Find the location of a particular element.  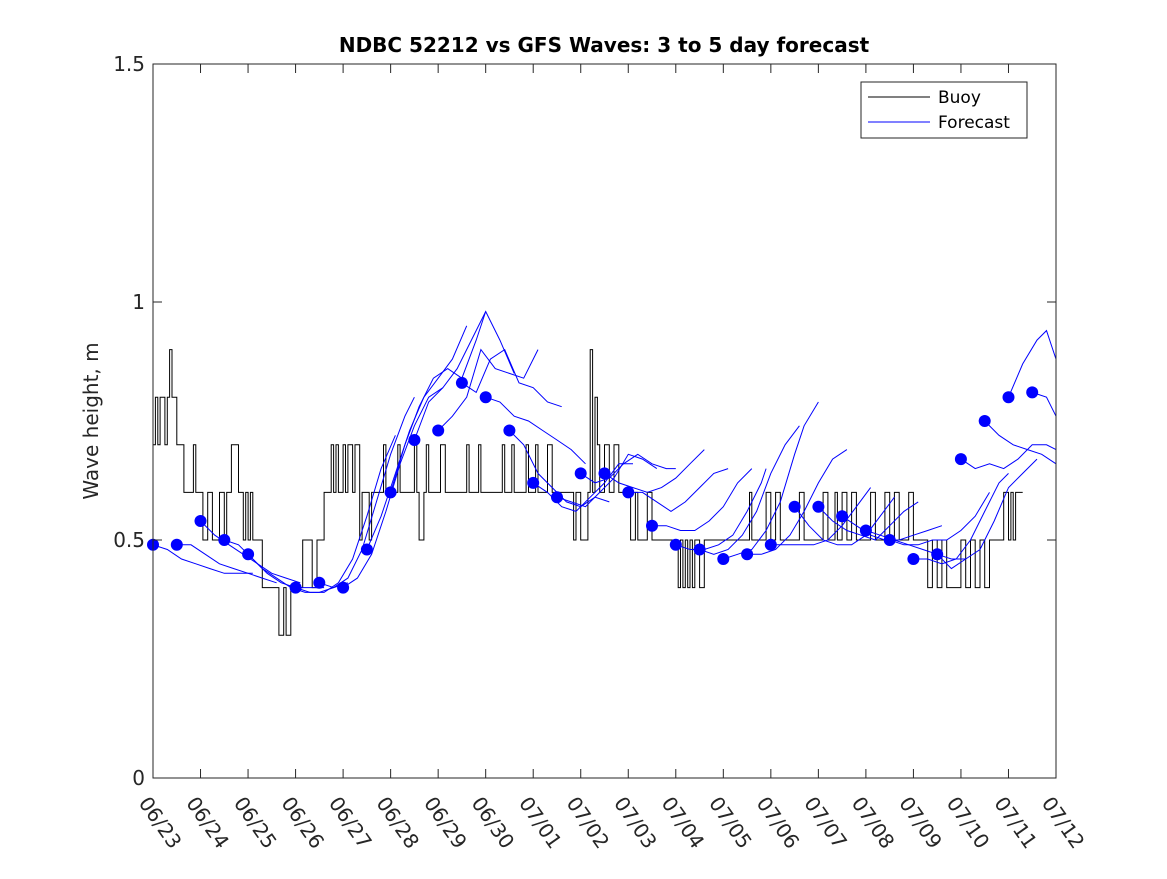

y-axis-label: Wave height, m is located at coordinates (91, 420).